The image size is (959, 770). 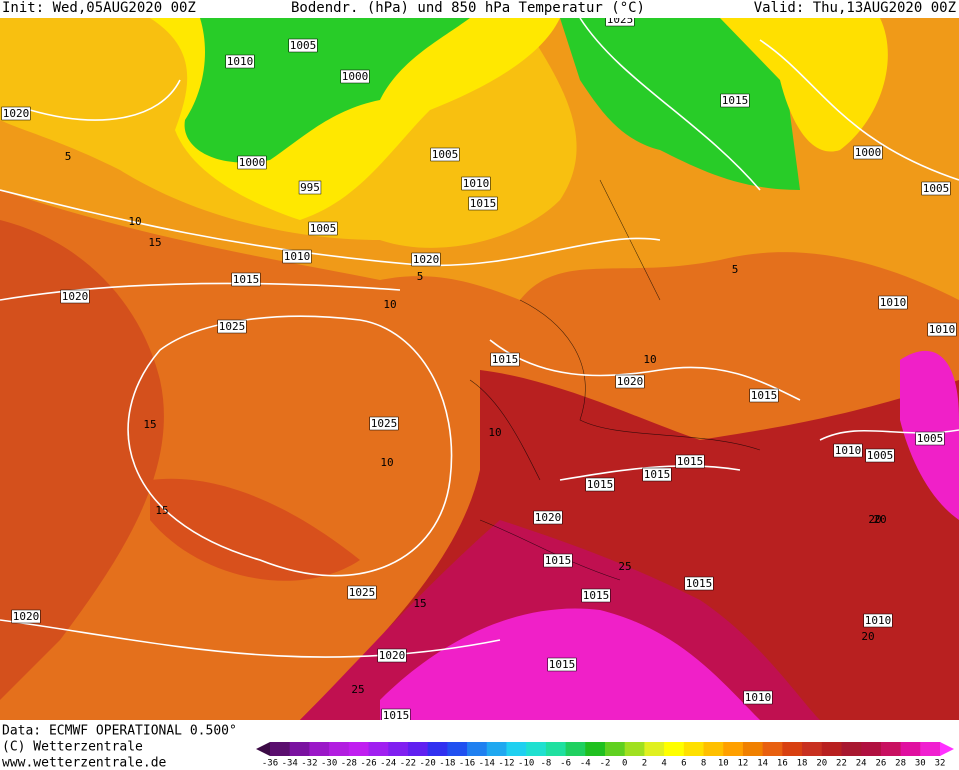 I want to click on colorbar-label: 12, so click(x=743, y=764).